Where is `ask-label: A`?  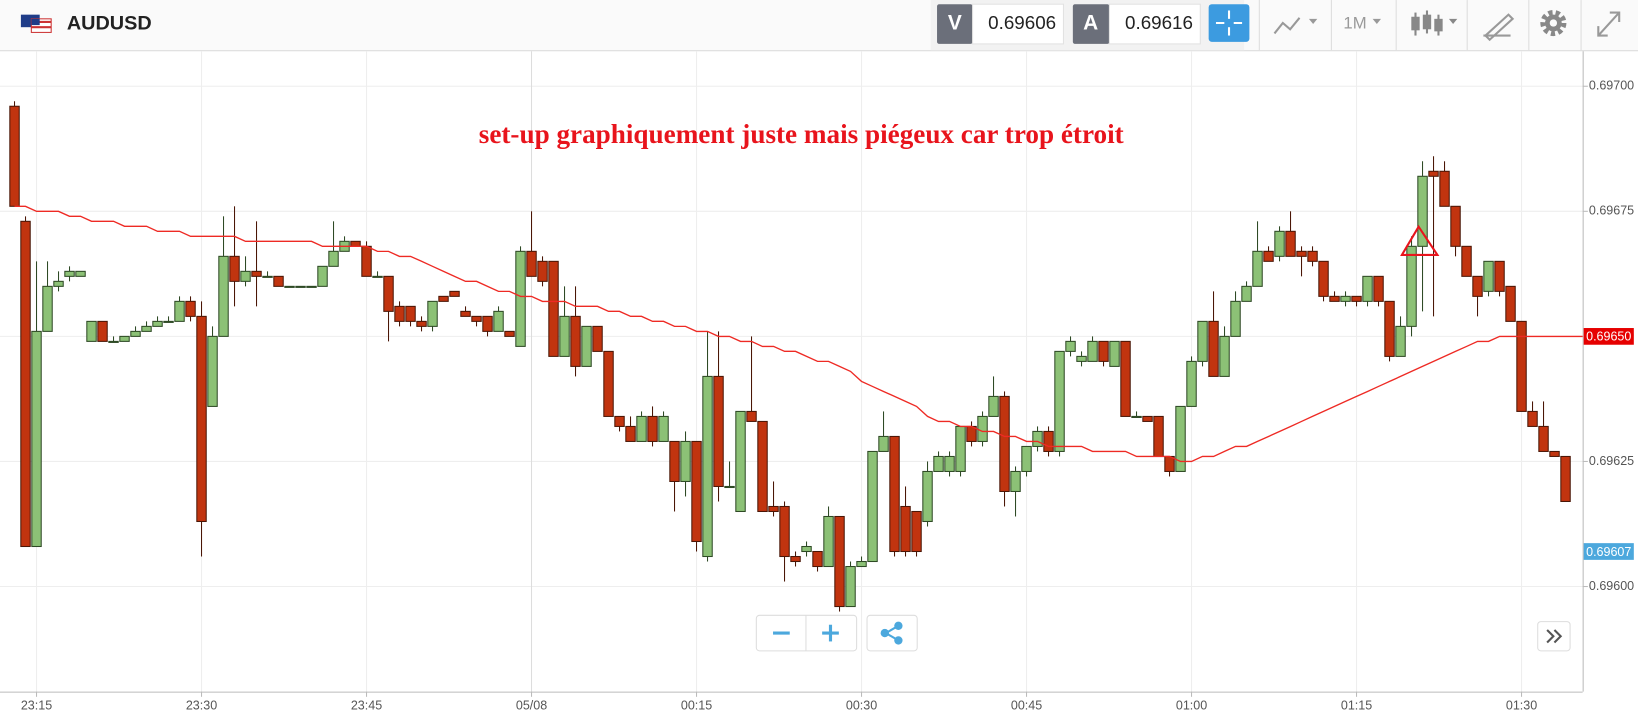 ask-label: A is located at coordinates (1090, 23).